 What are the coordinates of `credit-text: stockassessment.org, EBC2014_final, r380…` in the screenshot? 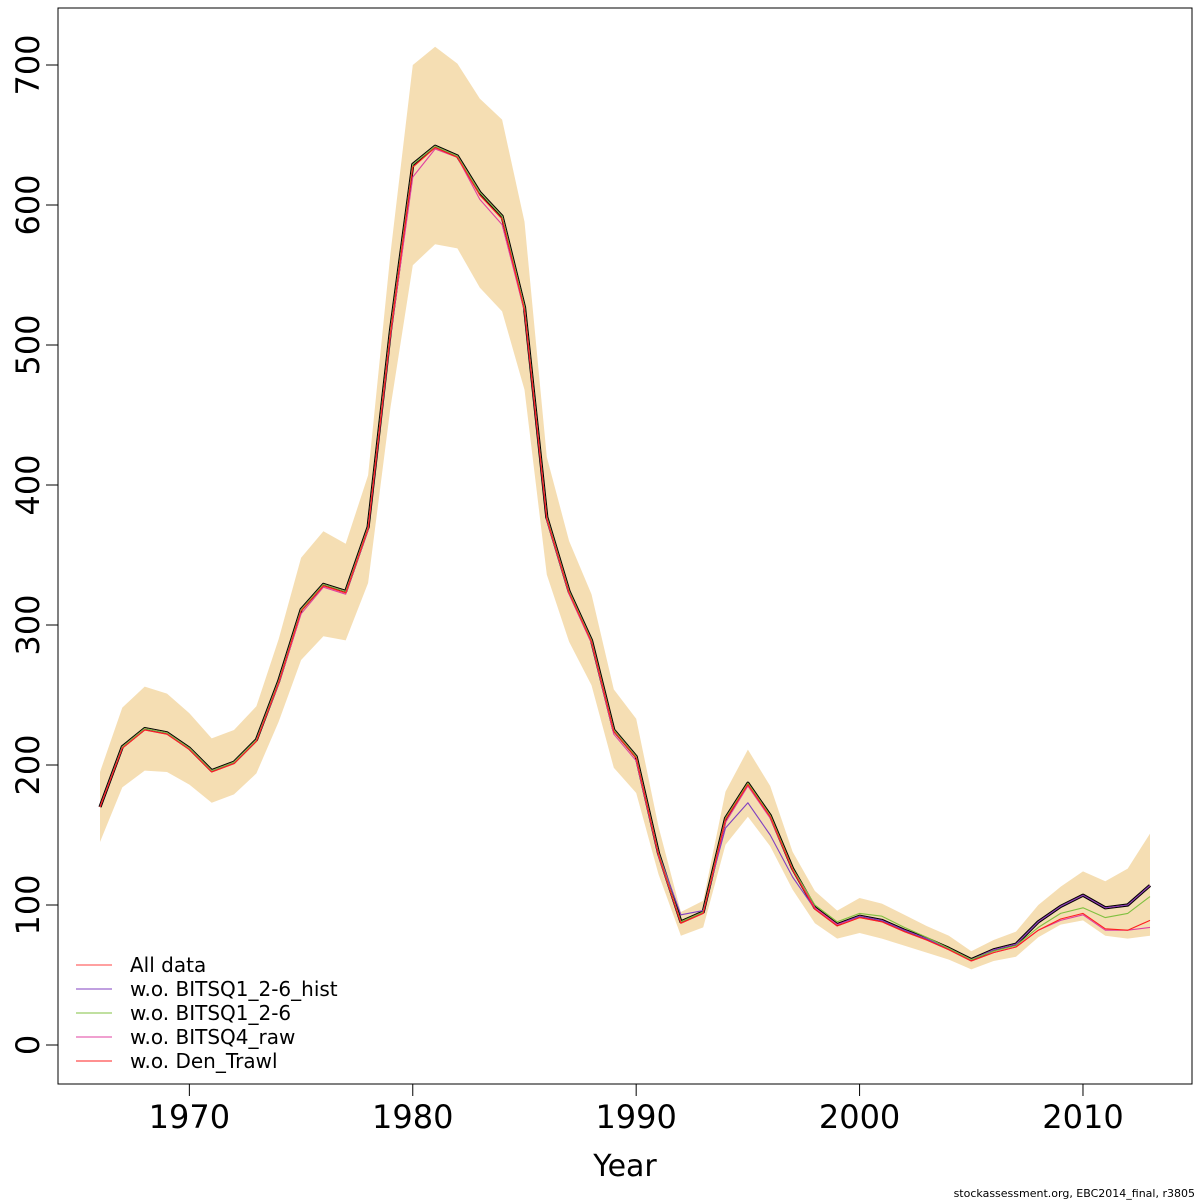 It's located at (1074, 1193).